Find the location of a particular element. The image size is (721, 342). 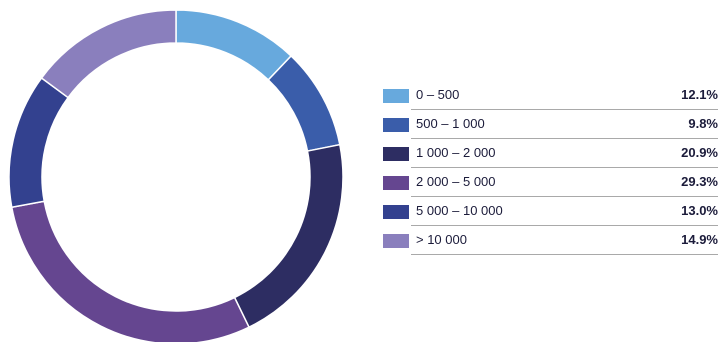

legend-item-5000-10000: 5 000 – 10 000 13.0% is located at coordinates (550, 213).